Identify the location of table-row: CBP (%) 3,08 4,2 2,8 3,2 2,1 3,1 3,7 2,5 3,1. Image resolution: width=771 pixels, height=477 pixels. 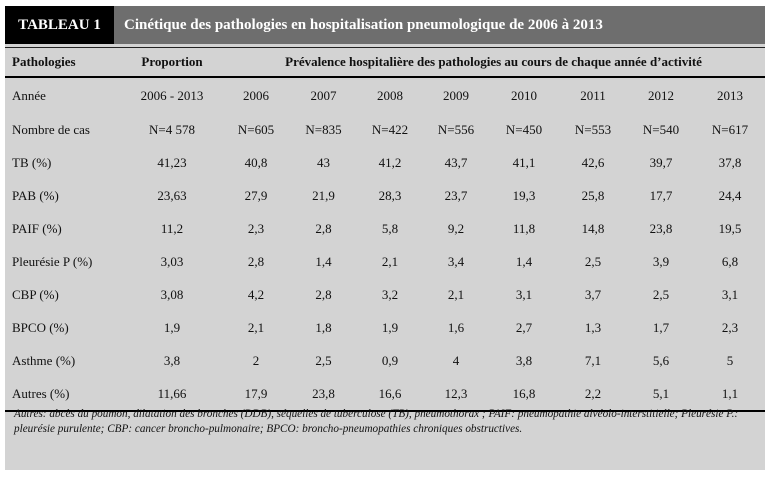
(385, 294).